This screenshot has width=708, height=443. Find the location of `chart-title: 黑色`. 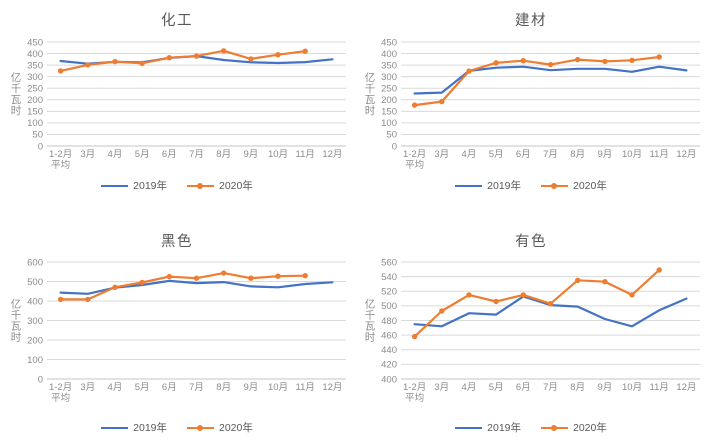

chart-title: 黑色 is located at coordinates (177, 242).